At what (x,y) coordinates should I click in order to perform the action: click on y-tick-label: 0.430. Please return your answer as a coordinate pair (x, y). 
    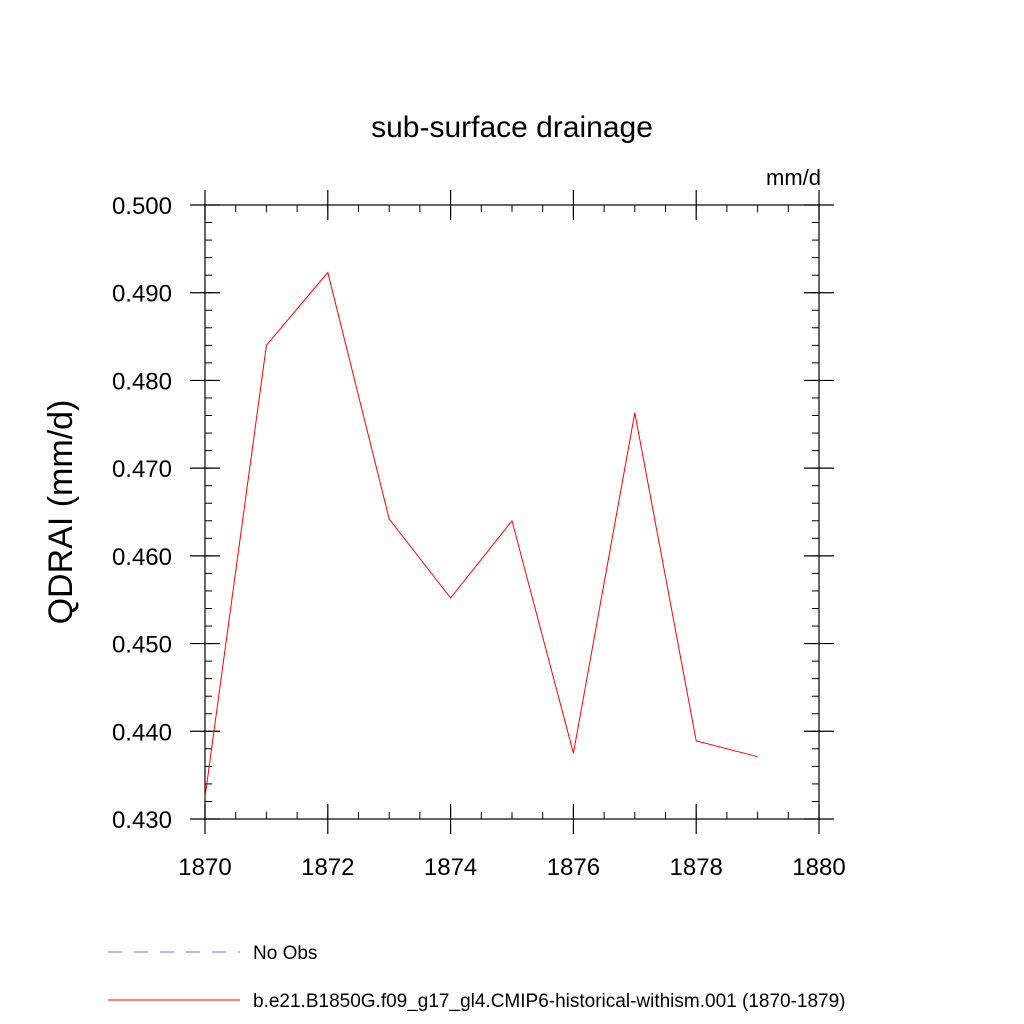
    Looking at the image, I should click on (142, 820).